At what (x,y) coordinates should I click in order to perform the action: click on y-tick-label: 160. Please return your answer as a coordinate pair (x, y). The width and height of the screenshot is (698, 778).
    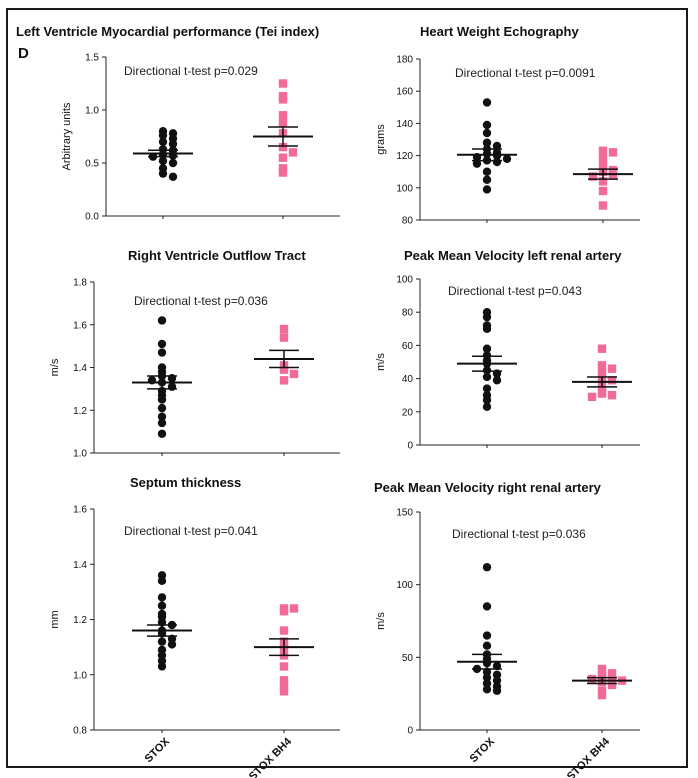
    Looking at the image, I should click on (404, 92).